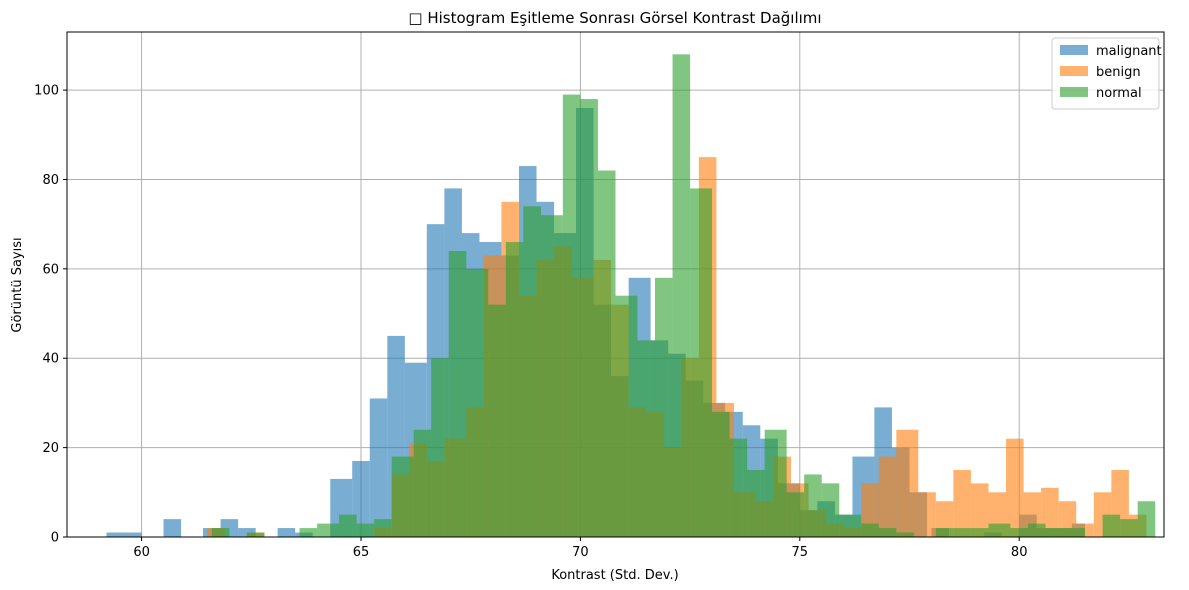 The image size is (1189, 590). What do you see at coordinates (800, 552) in the screenshot?
I see `x-tick-label: 75` at bounding box center [800, 552].